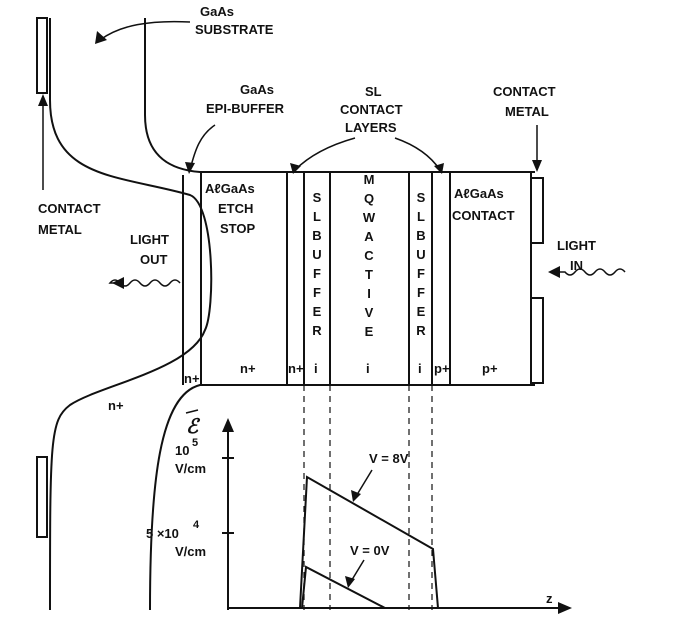  Describe the element at coordinates (69, 208) in the screenshot. I see `contact-metal-left-label-1: CONTACT` at that location.